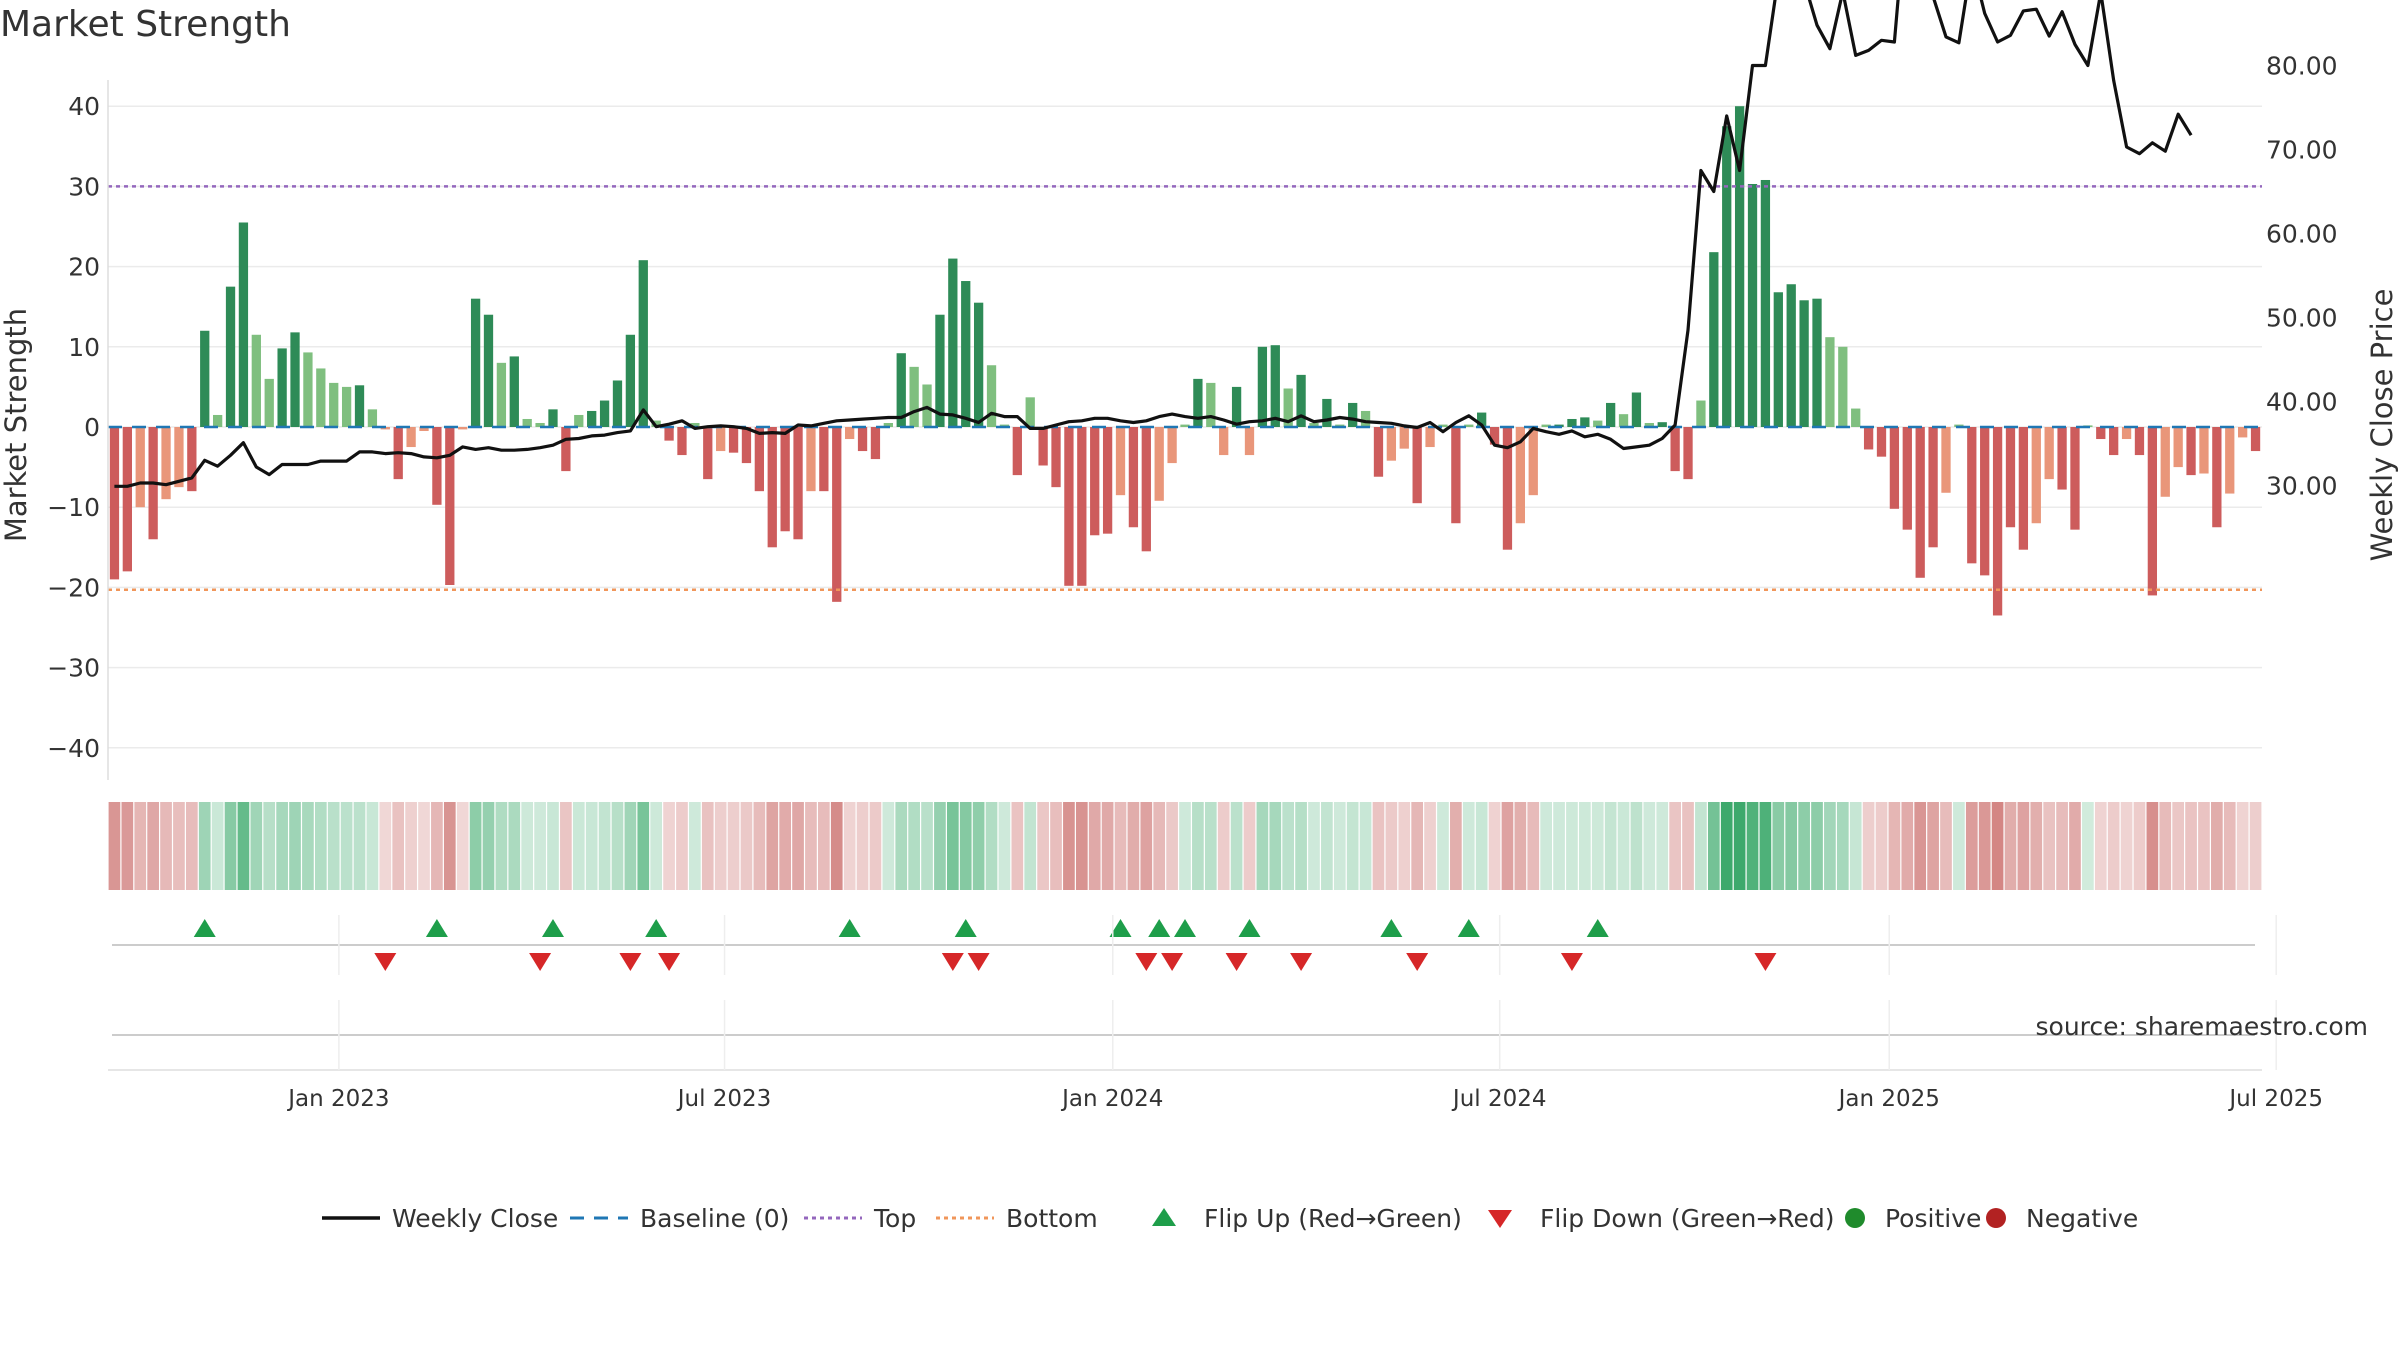  Describe the element at coordinates (1017, 1218) in the screenshot. I see `legend-item: Bottom` at that location.